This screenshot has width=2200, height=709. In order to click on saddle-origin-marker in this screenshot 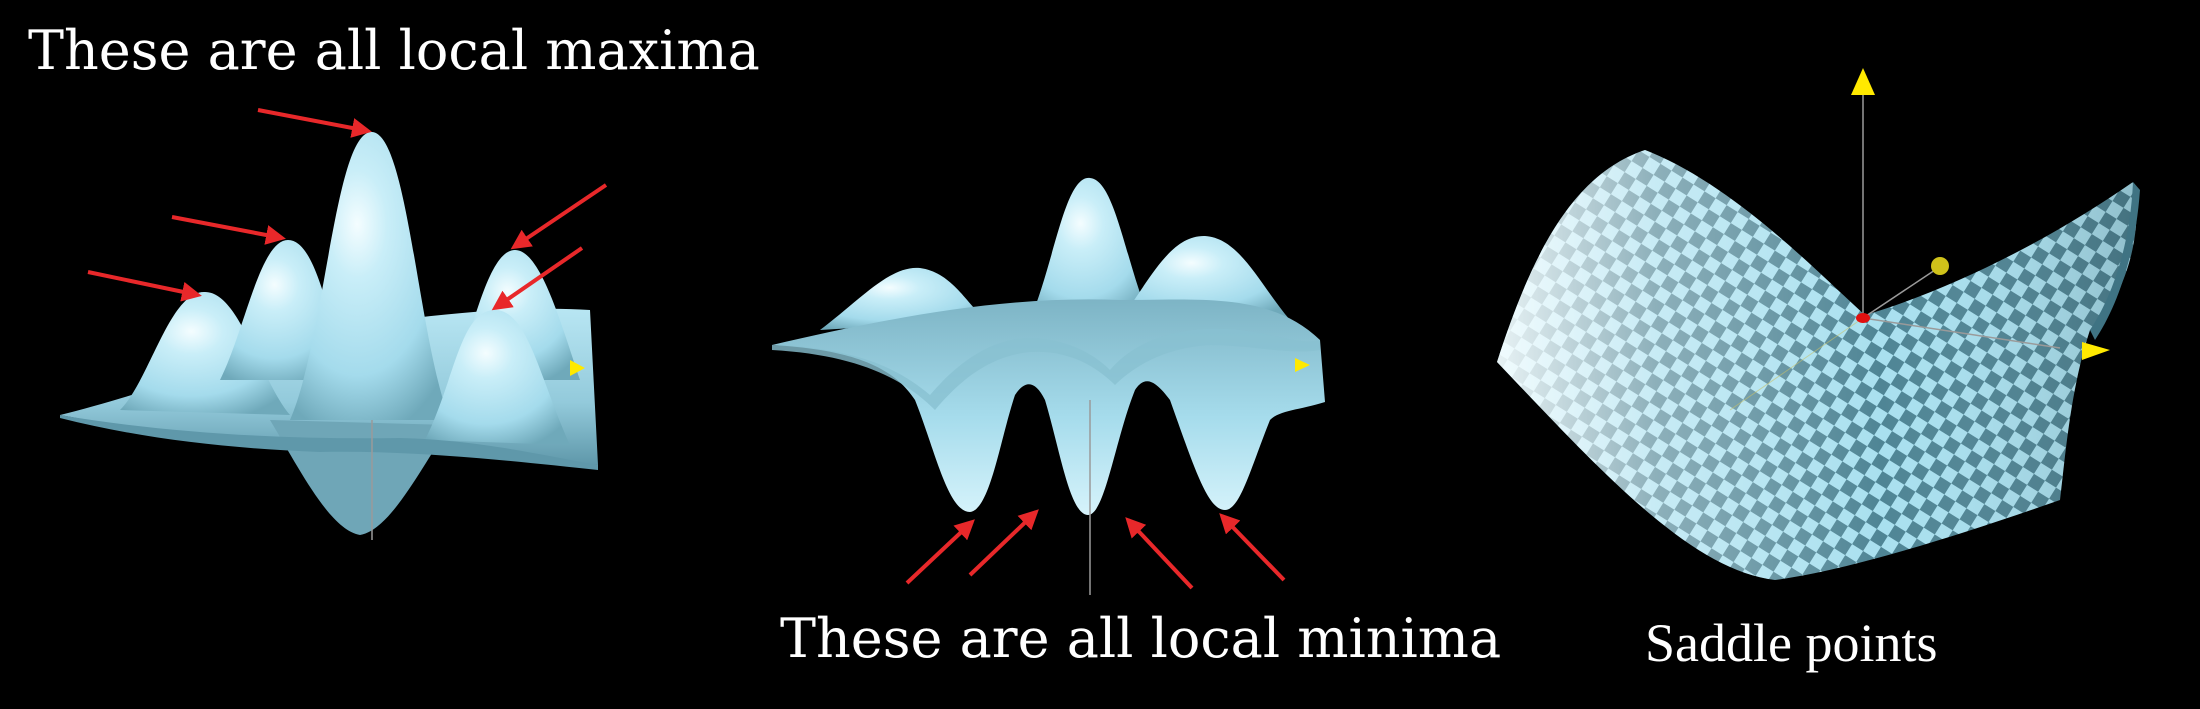, I will do `click(1863, 318)`.